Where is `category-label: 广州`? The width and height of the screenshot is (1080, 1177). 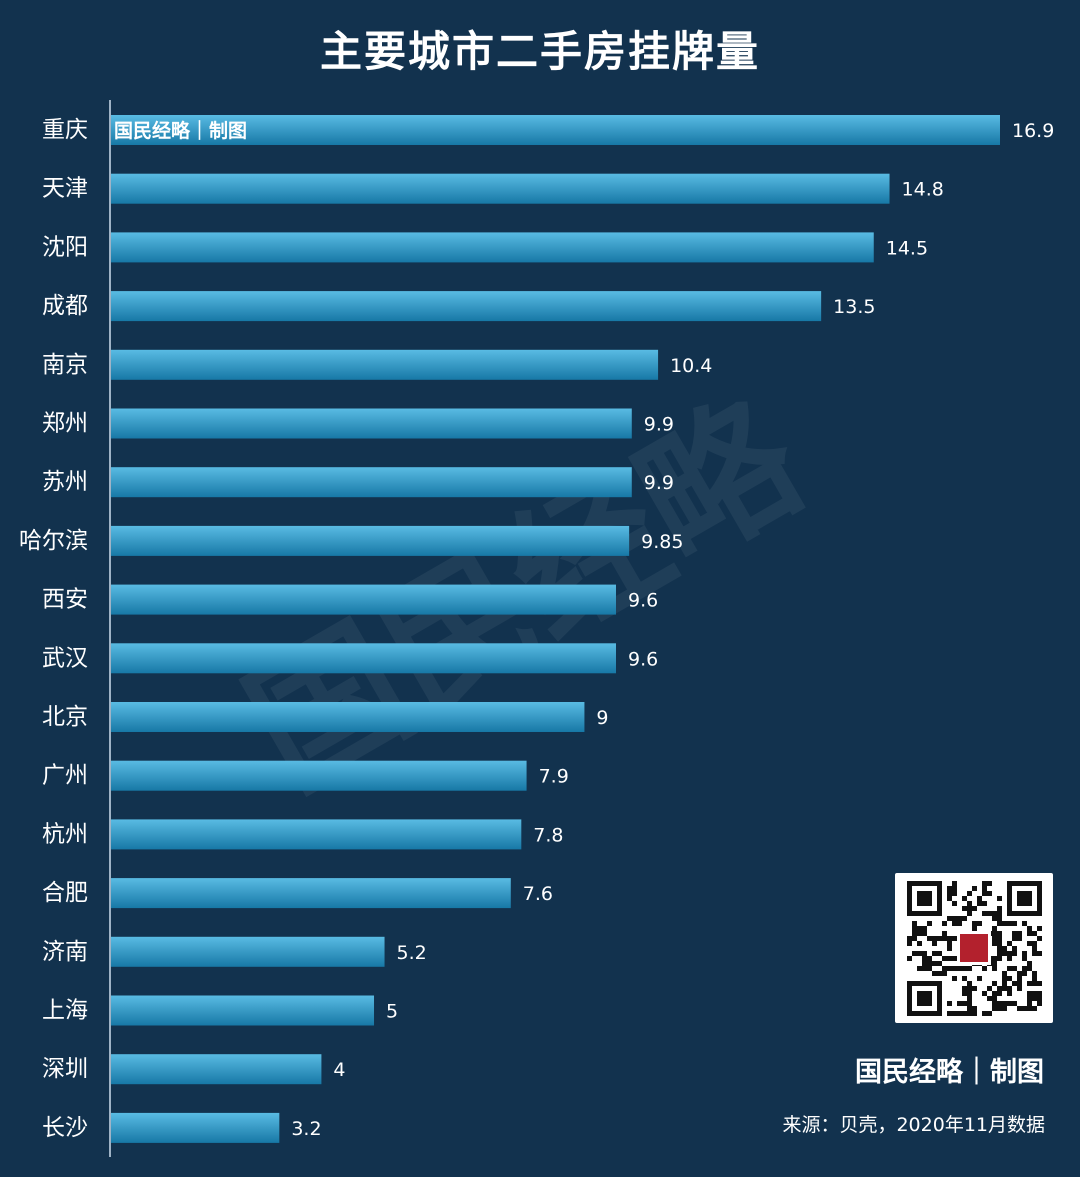 category-label: 广州 is located at coordinates (65, 776).